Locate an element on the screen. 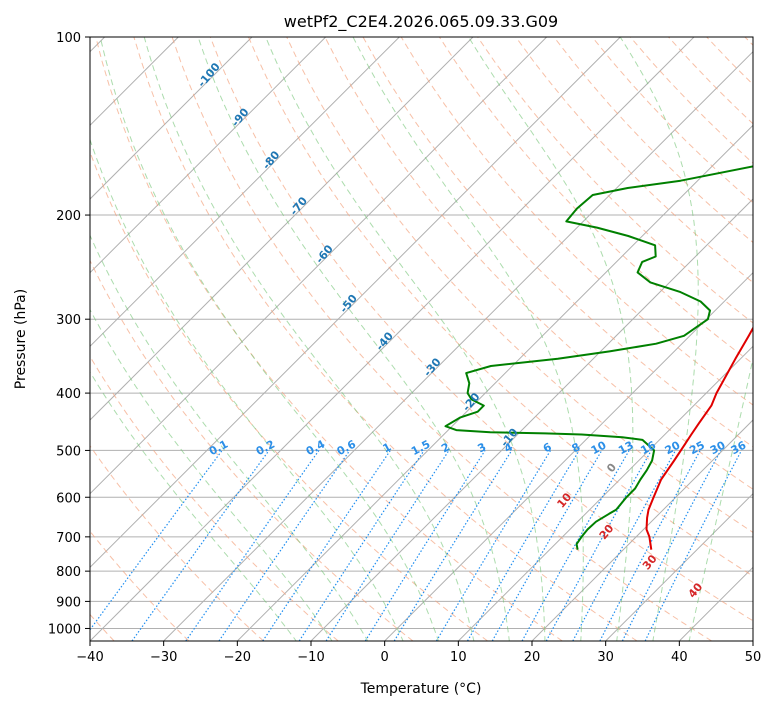 Image resolution: width=775 pixels, height=708 pixels. x-tick-label: 0 is located at coordinates (385, 657).